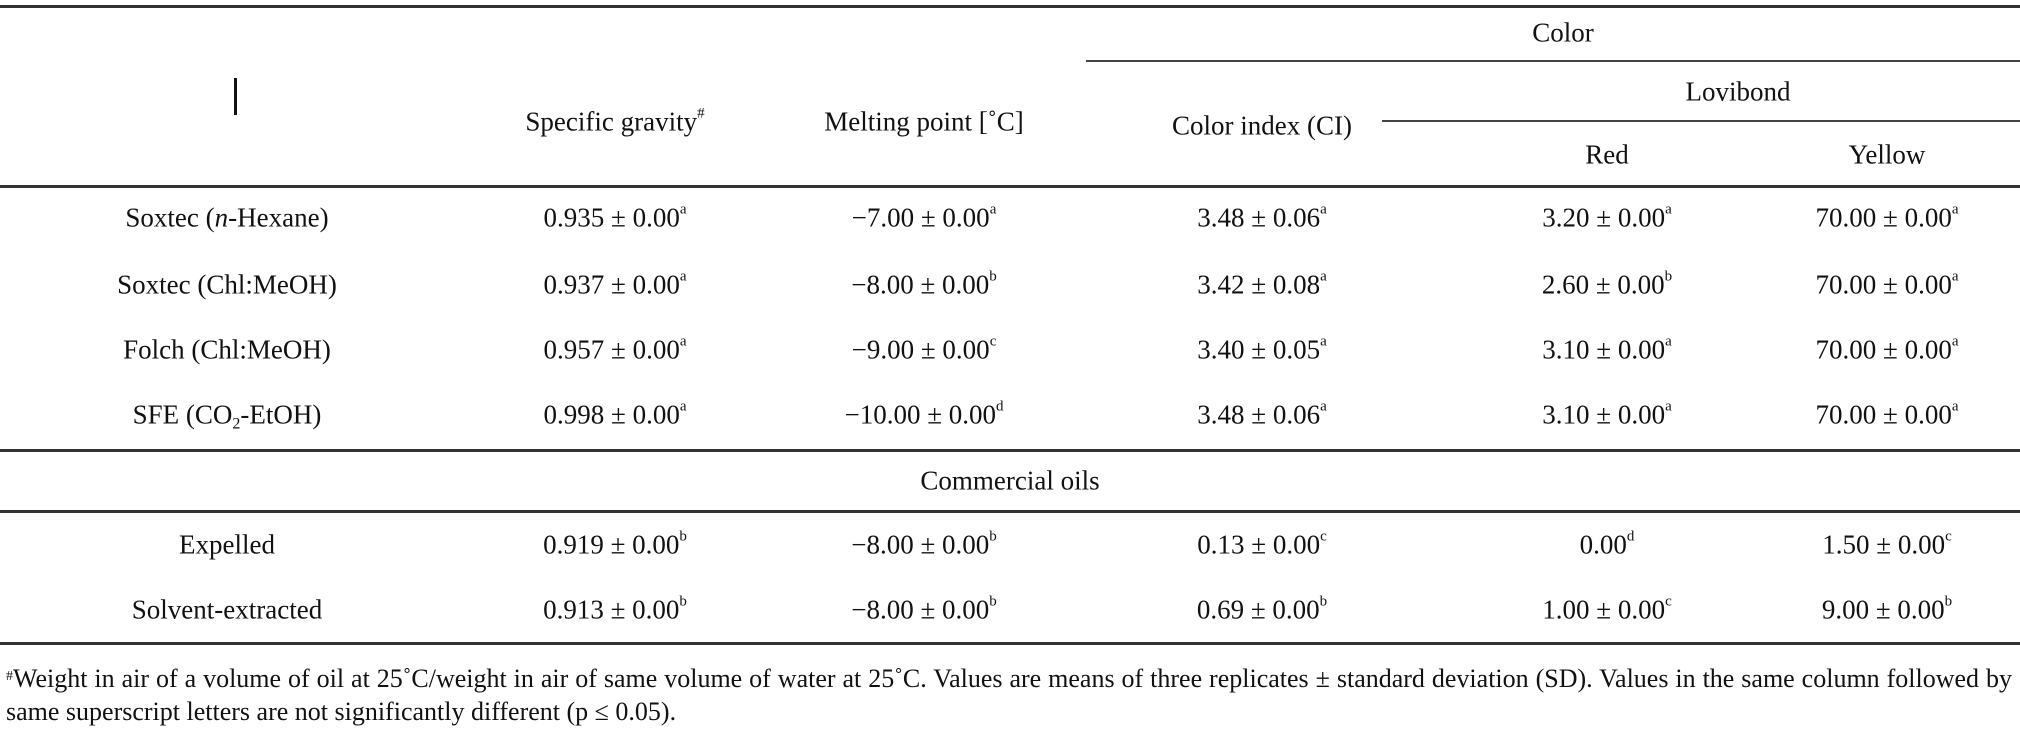 This screenshot has height=736, width=2020. Describe the element at coordinates (615, 120) in the screenshot. I see `header-specific-gravity: Specific gravity#` at that location.